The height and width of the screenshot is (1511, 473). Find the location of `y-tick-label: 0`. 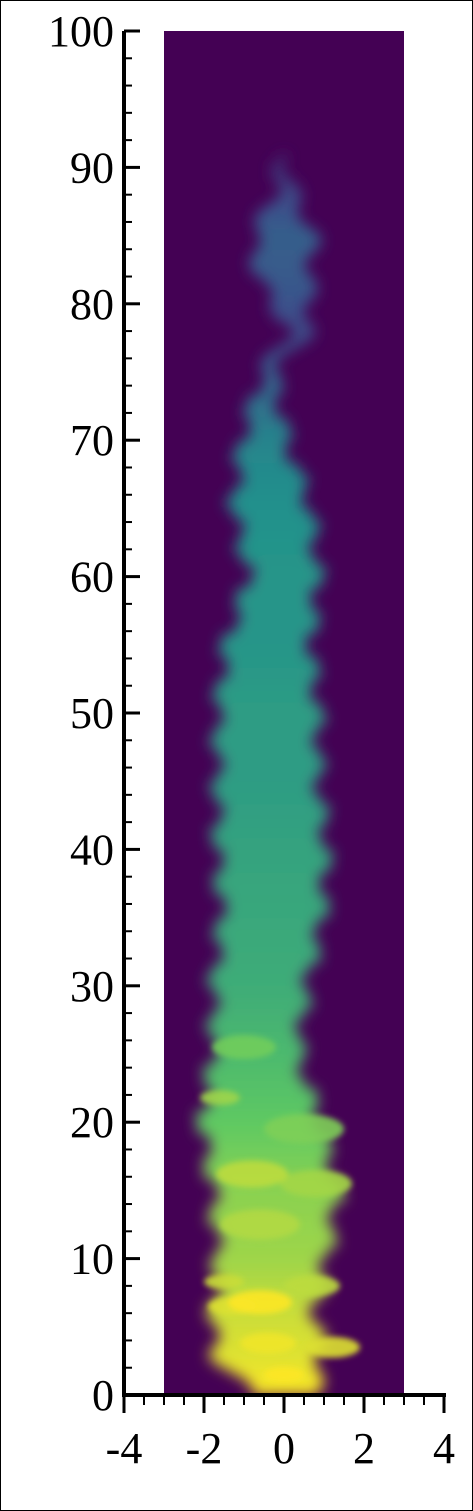

y-tick-label: 0 is located at coordinates (103, 1395).